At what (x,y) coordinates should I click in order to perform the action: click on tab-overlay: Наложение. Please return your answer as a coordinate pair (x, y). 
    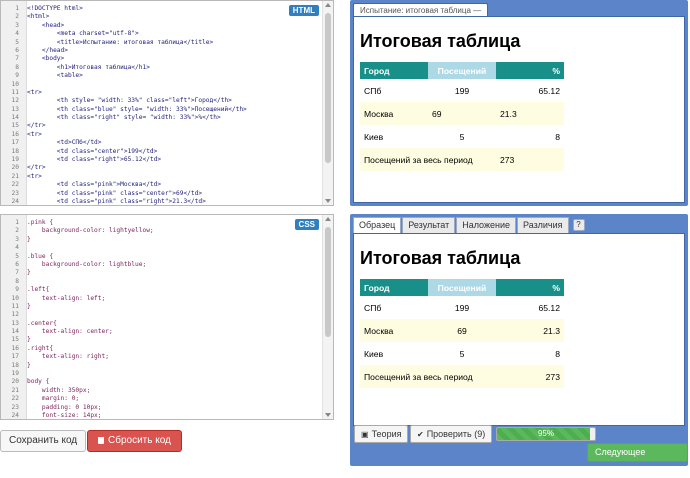
    Looking at the image, I should click on (486, 225).